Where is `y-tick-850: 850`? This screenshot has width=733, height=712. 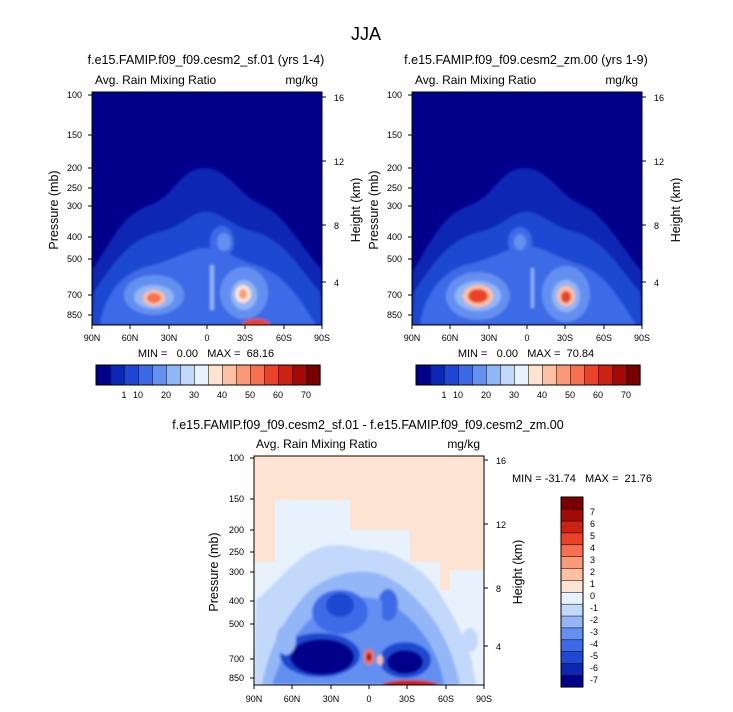 y-tick-850: 850 is located at coordinates (236, 678).